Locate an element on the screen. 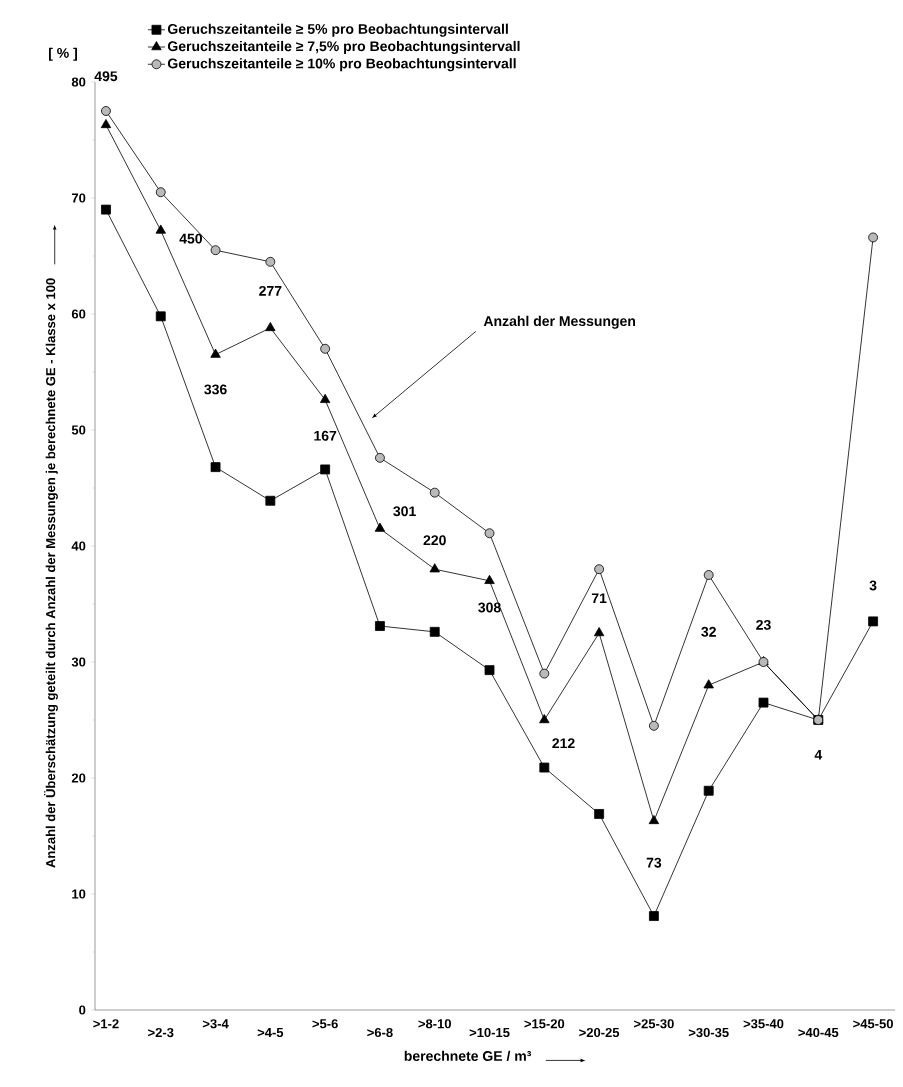 Image resolution: width=903 pixels, height=1087 pixels. annotation: 220 is located at coordinates (434, 540).